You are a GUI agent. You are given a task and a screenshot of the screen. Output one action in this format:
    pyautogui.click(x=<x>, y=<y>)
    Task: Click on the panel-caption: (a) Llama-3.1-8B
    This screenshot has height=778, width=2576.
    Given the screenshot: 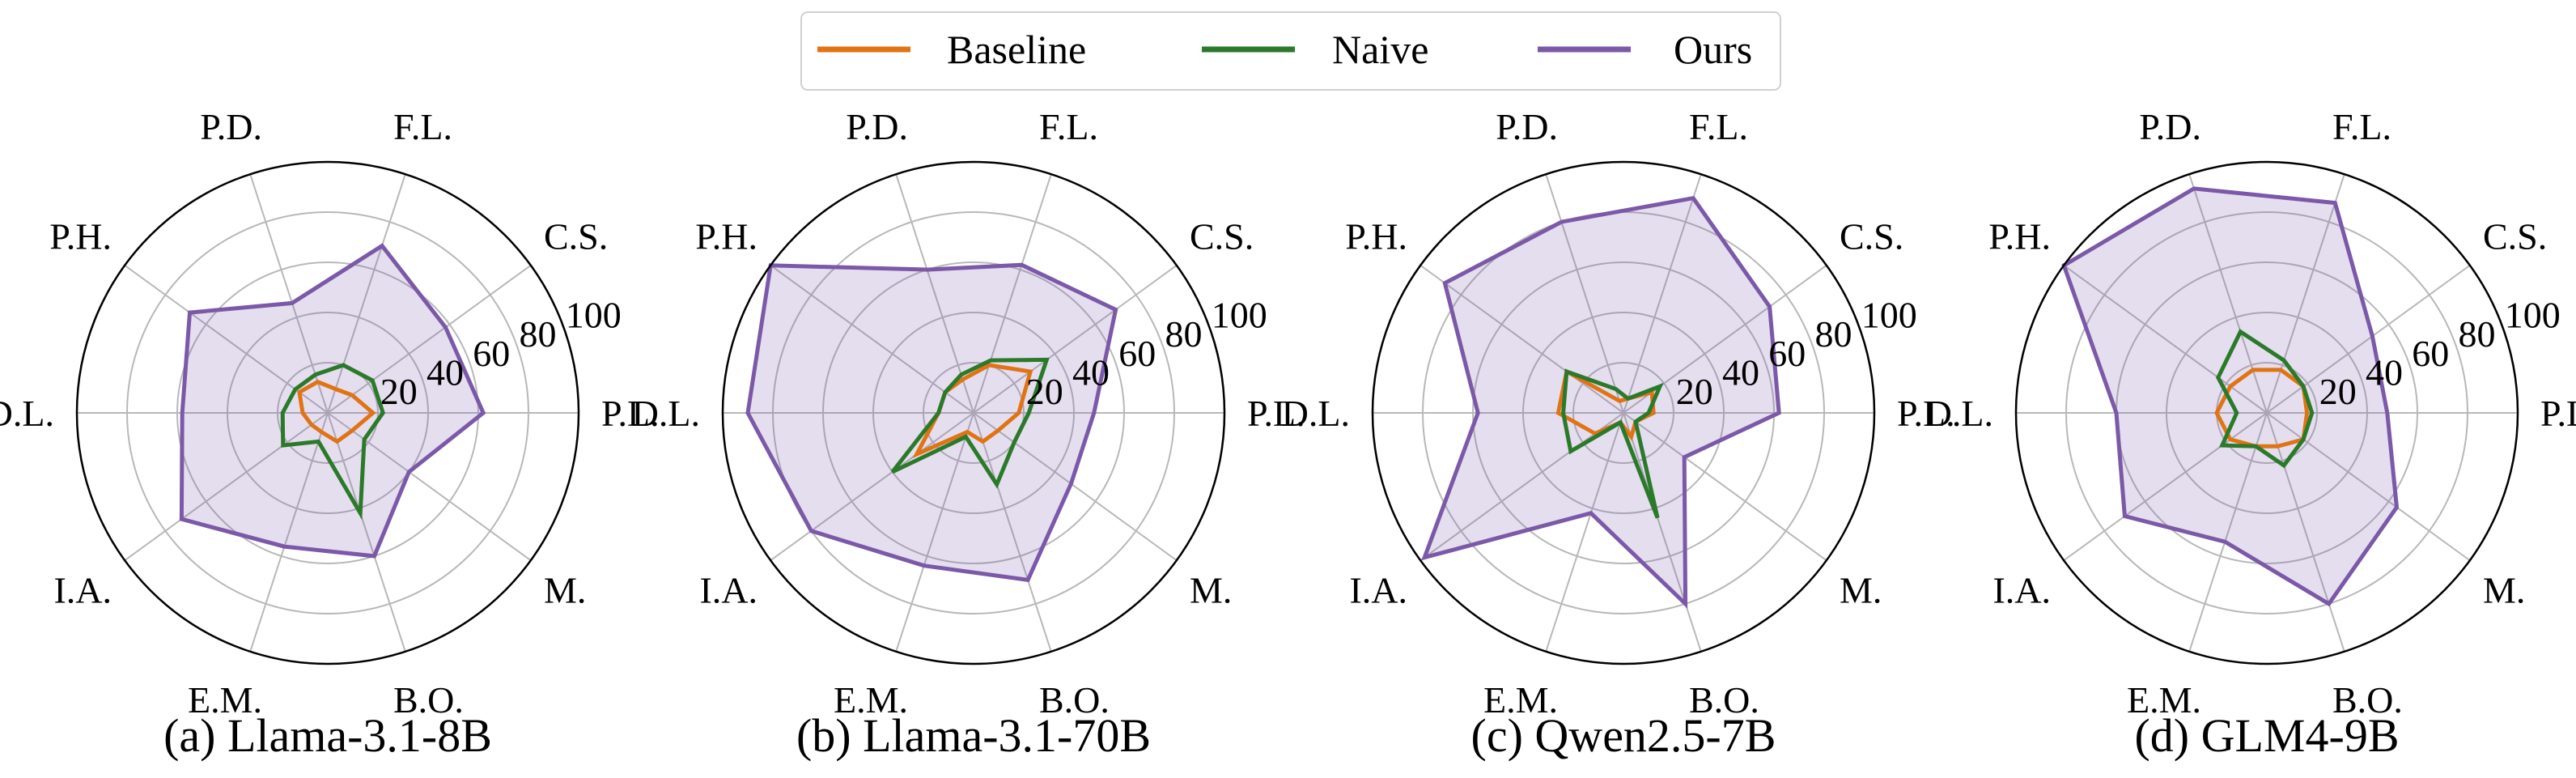 What is the action you would take?
    pyautogui.click(x=327, y=735)
    